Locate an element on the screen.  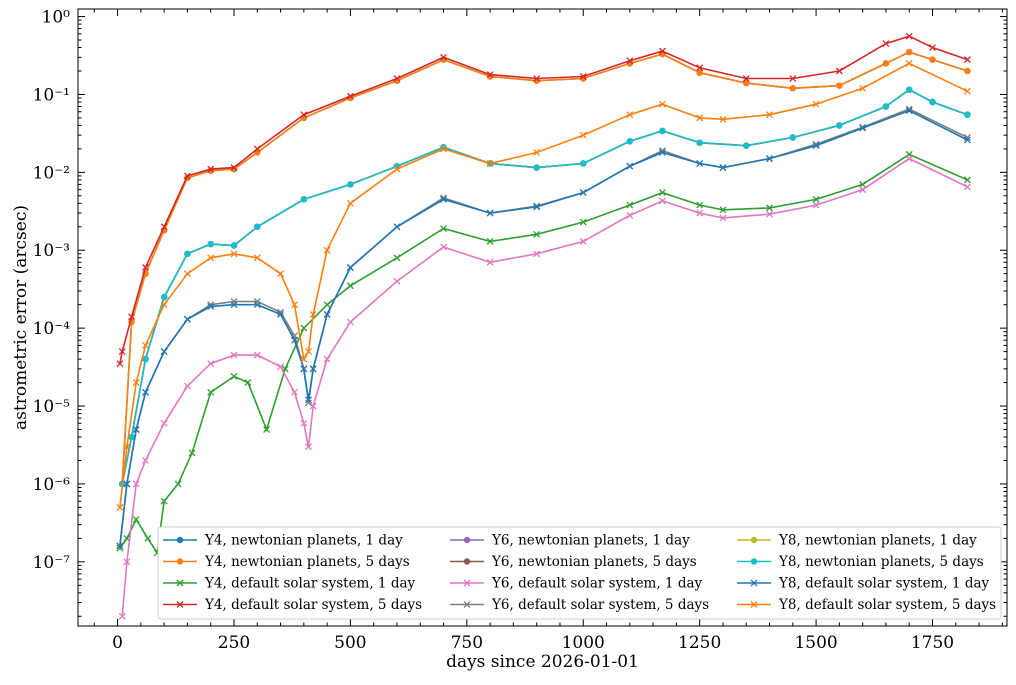
x-axis-title: days since 2026-01-01 is located at coordinates (542, 662).